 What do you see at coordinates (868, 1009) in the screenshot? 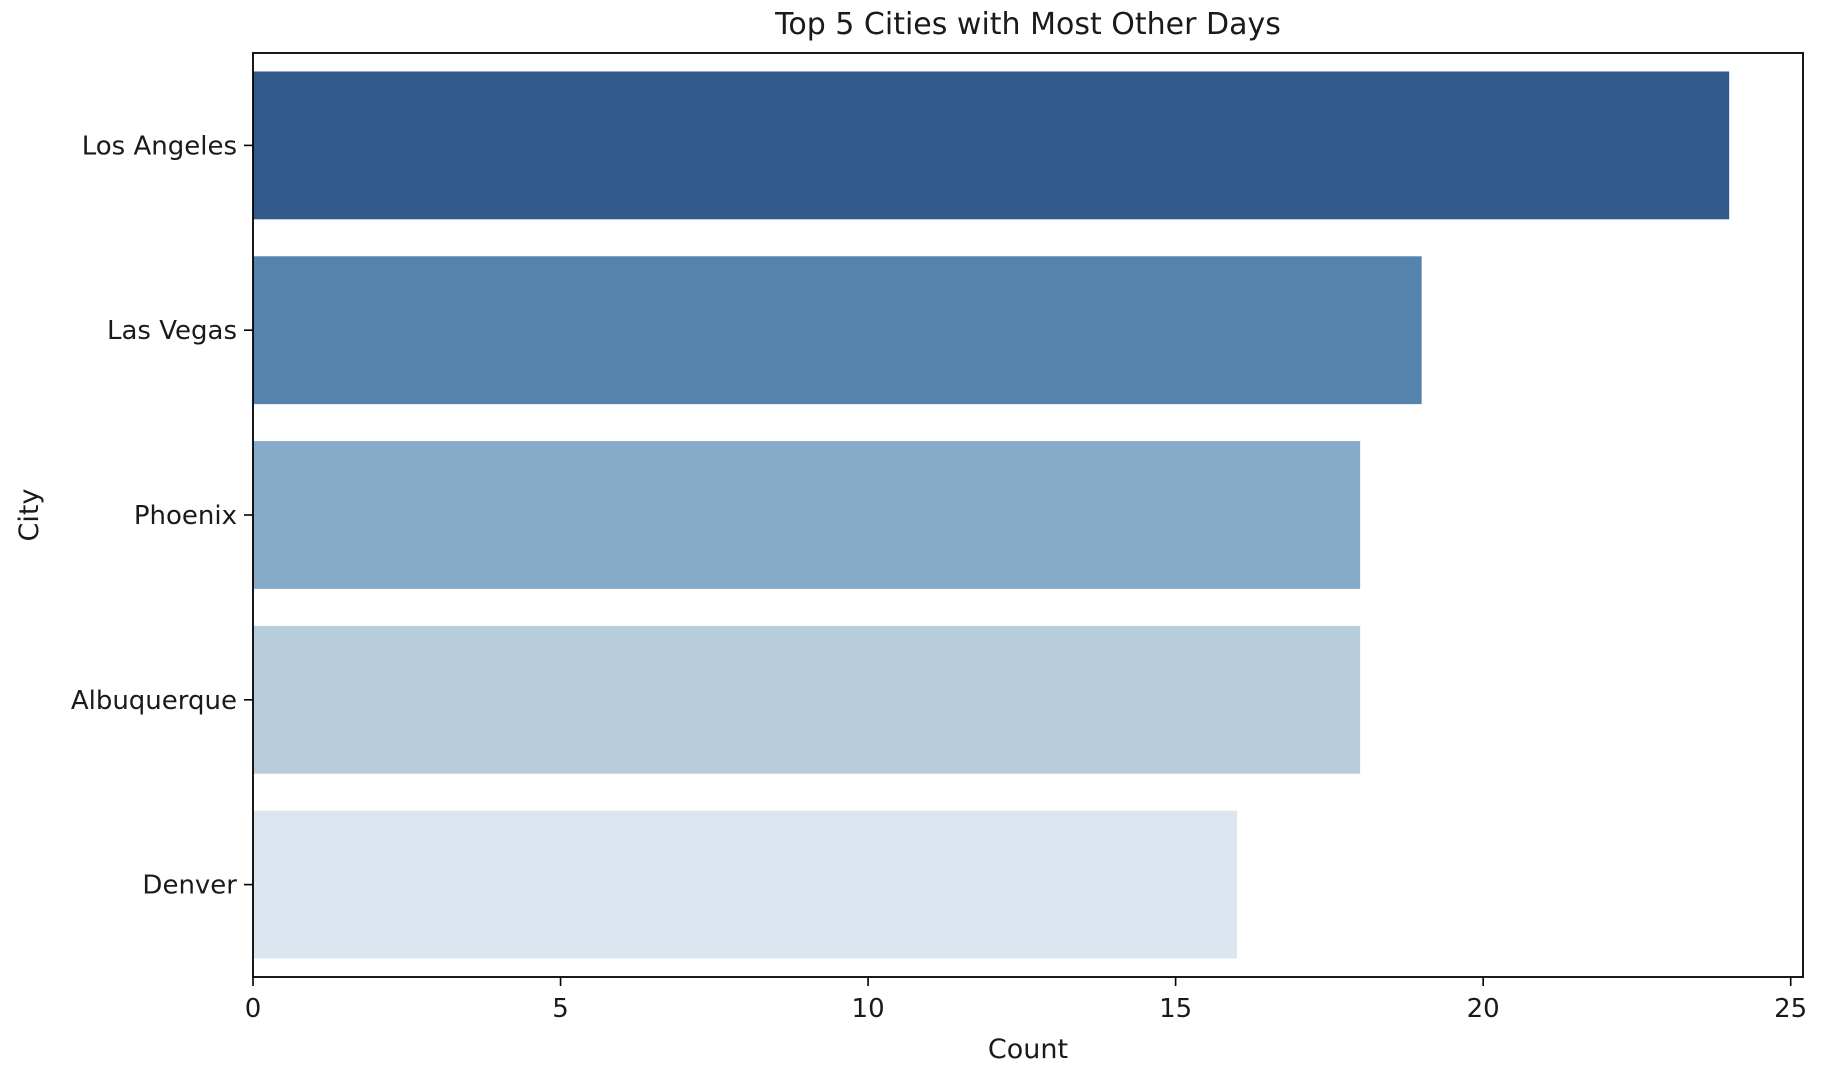
I see `x-tick-label: 10` at bounding box center [868, 1009].